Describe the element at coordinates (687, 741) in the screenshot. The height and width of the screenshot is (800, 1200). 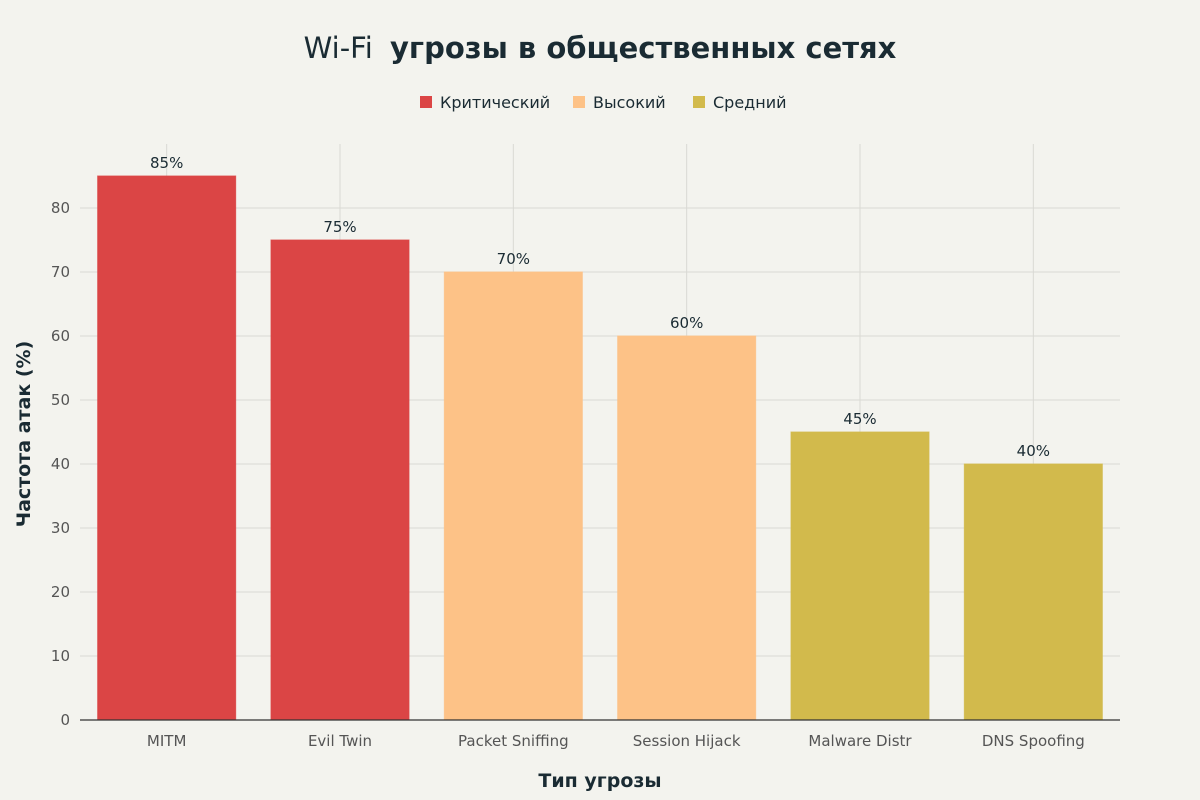
I see `x-tick-label: Session Hijack` at that location.